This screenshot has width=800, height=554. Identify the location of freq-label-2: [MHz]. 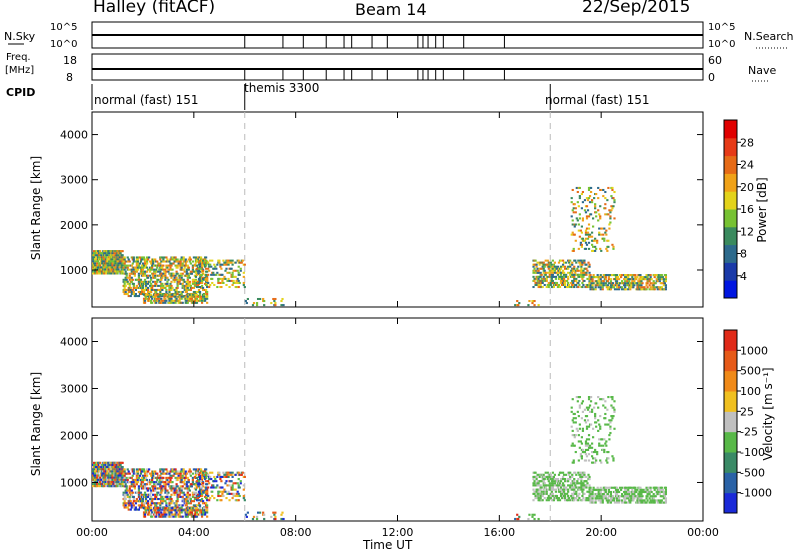
(20, 70).